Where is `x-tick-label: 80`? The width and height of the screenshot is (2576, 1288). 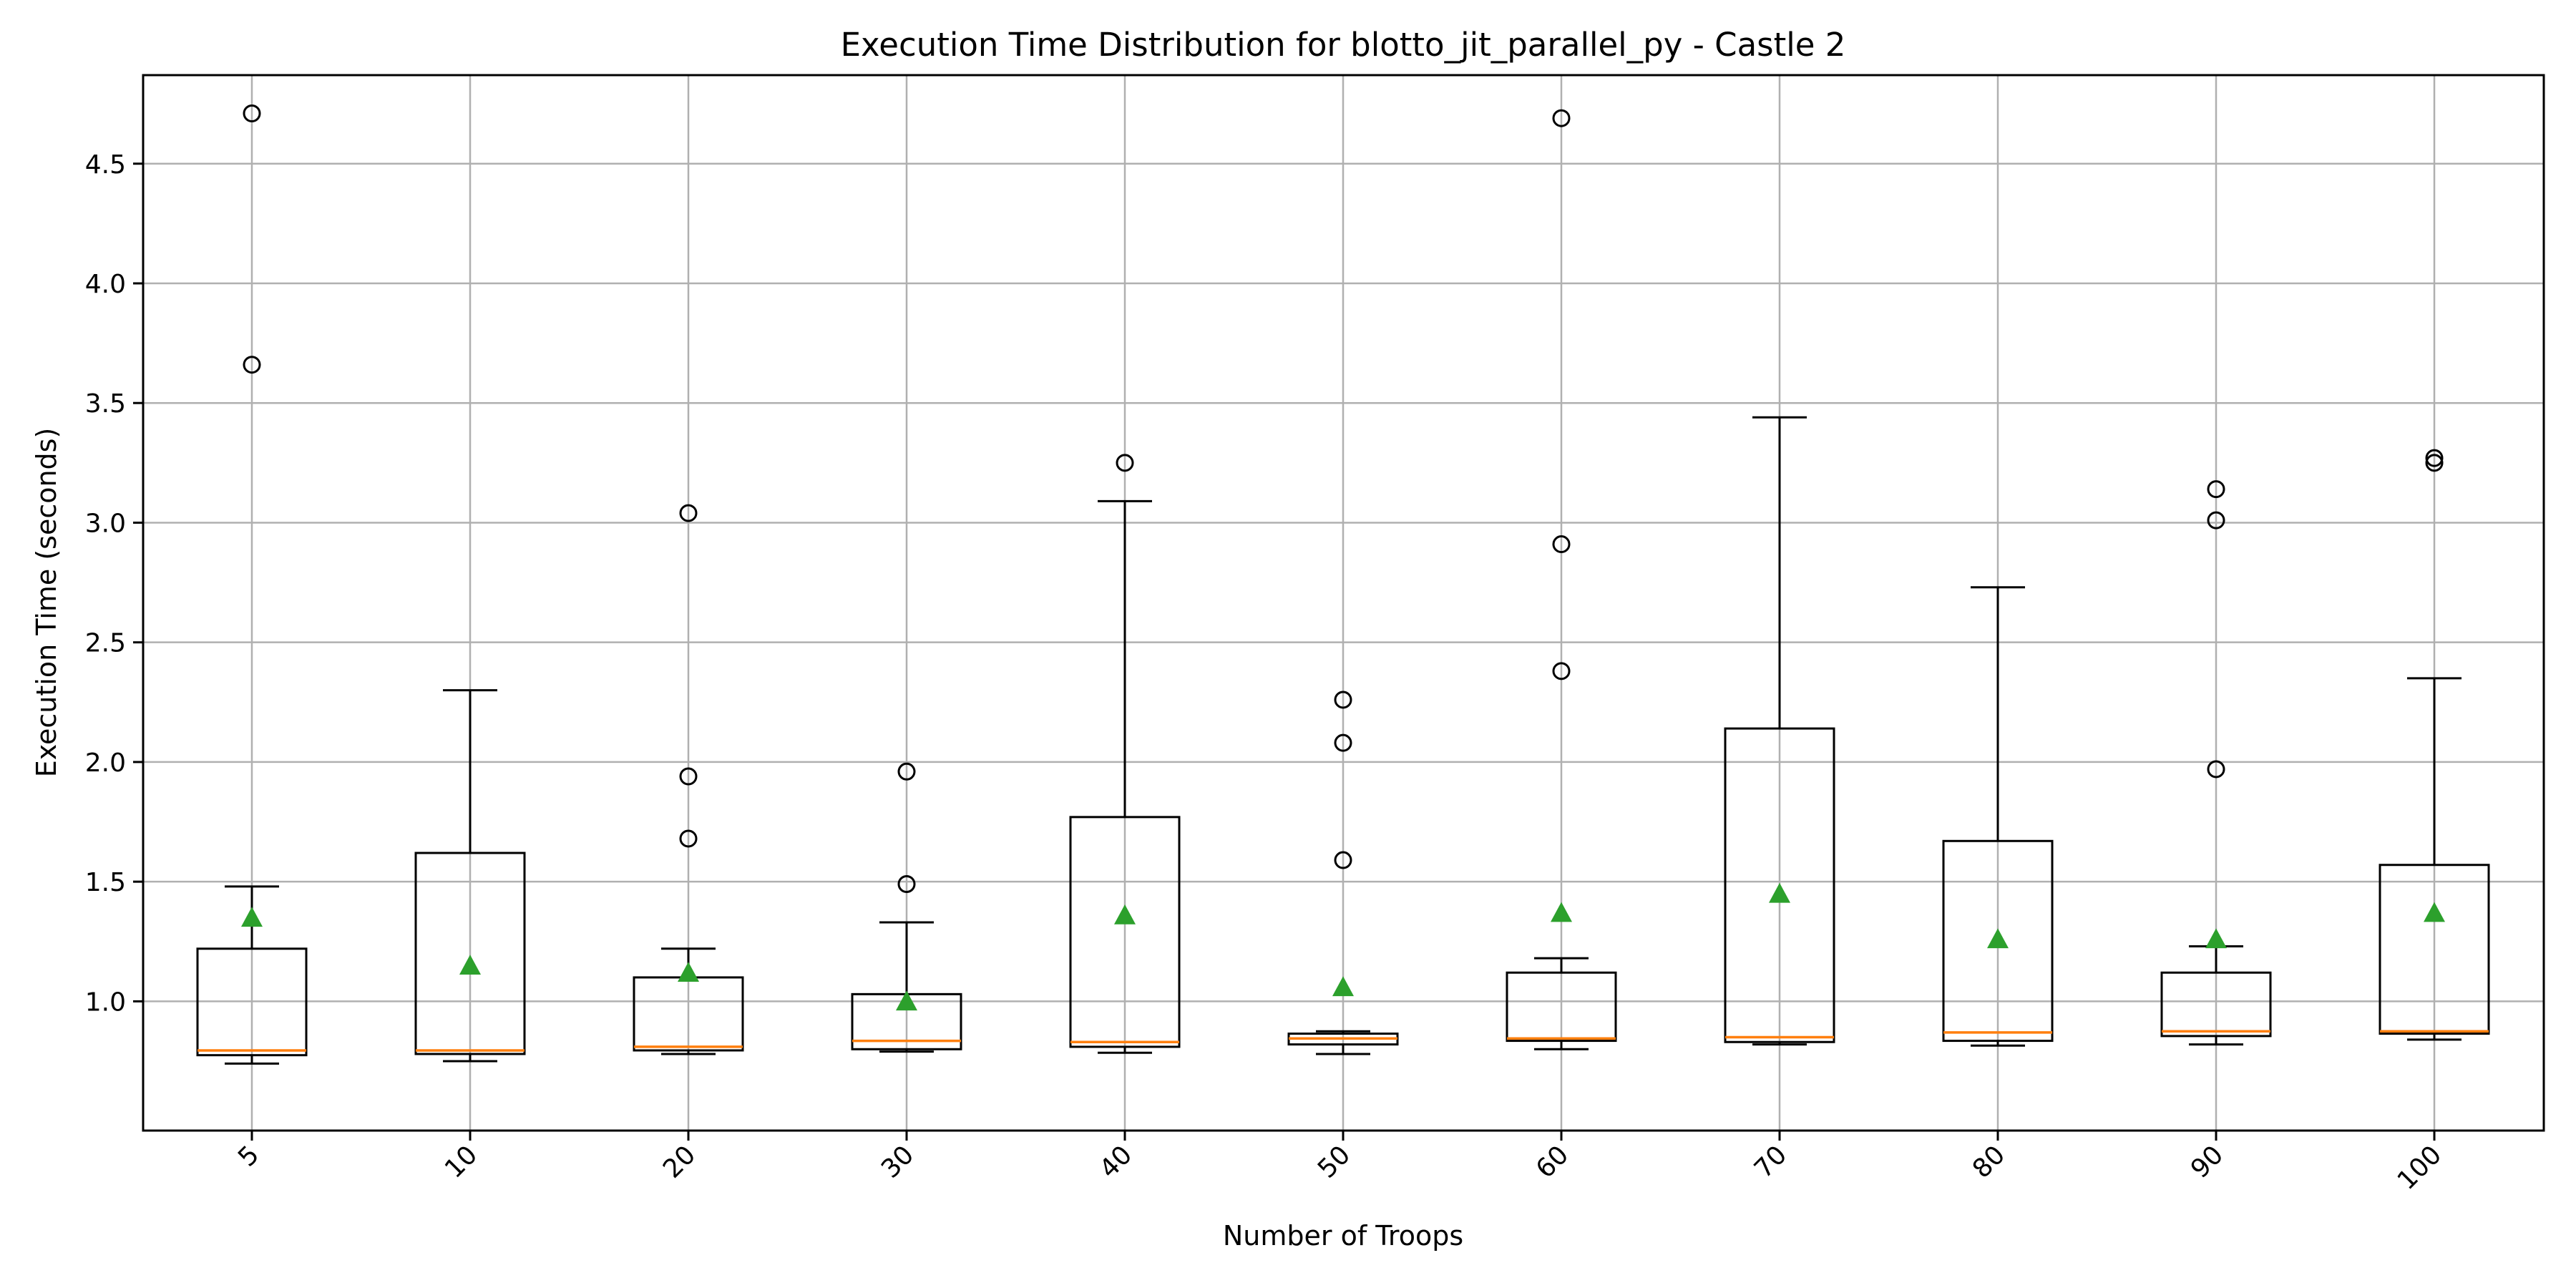 x-tick-label: 80 is located at coordinates (1989, 1162).